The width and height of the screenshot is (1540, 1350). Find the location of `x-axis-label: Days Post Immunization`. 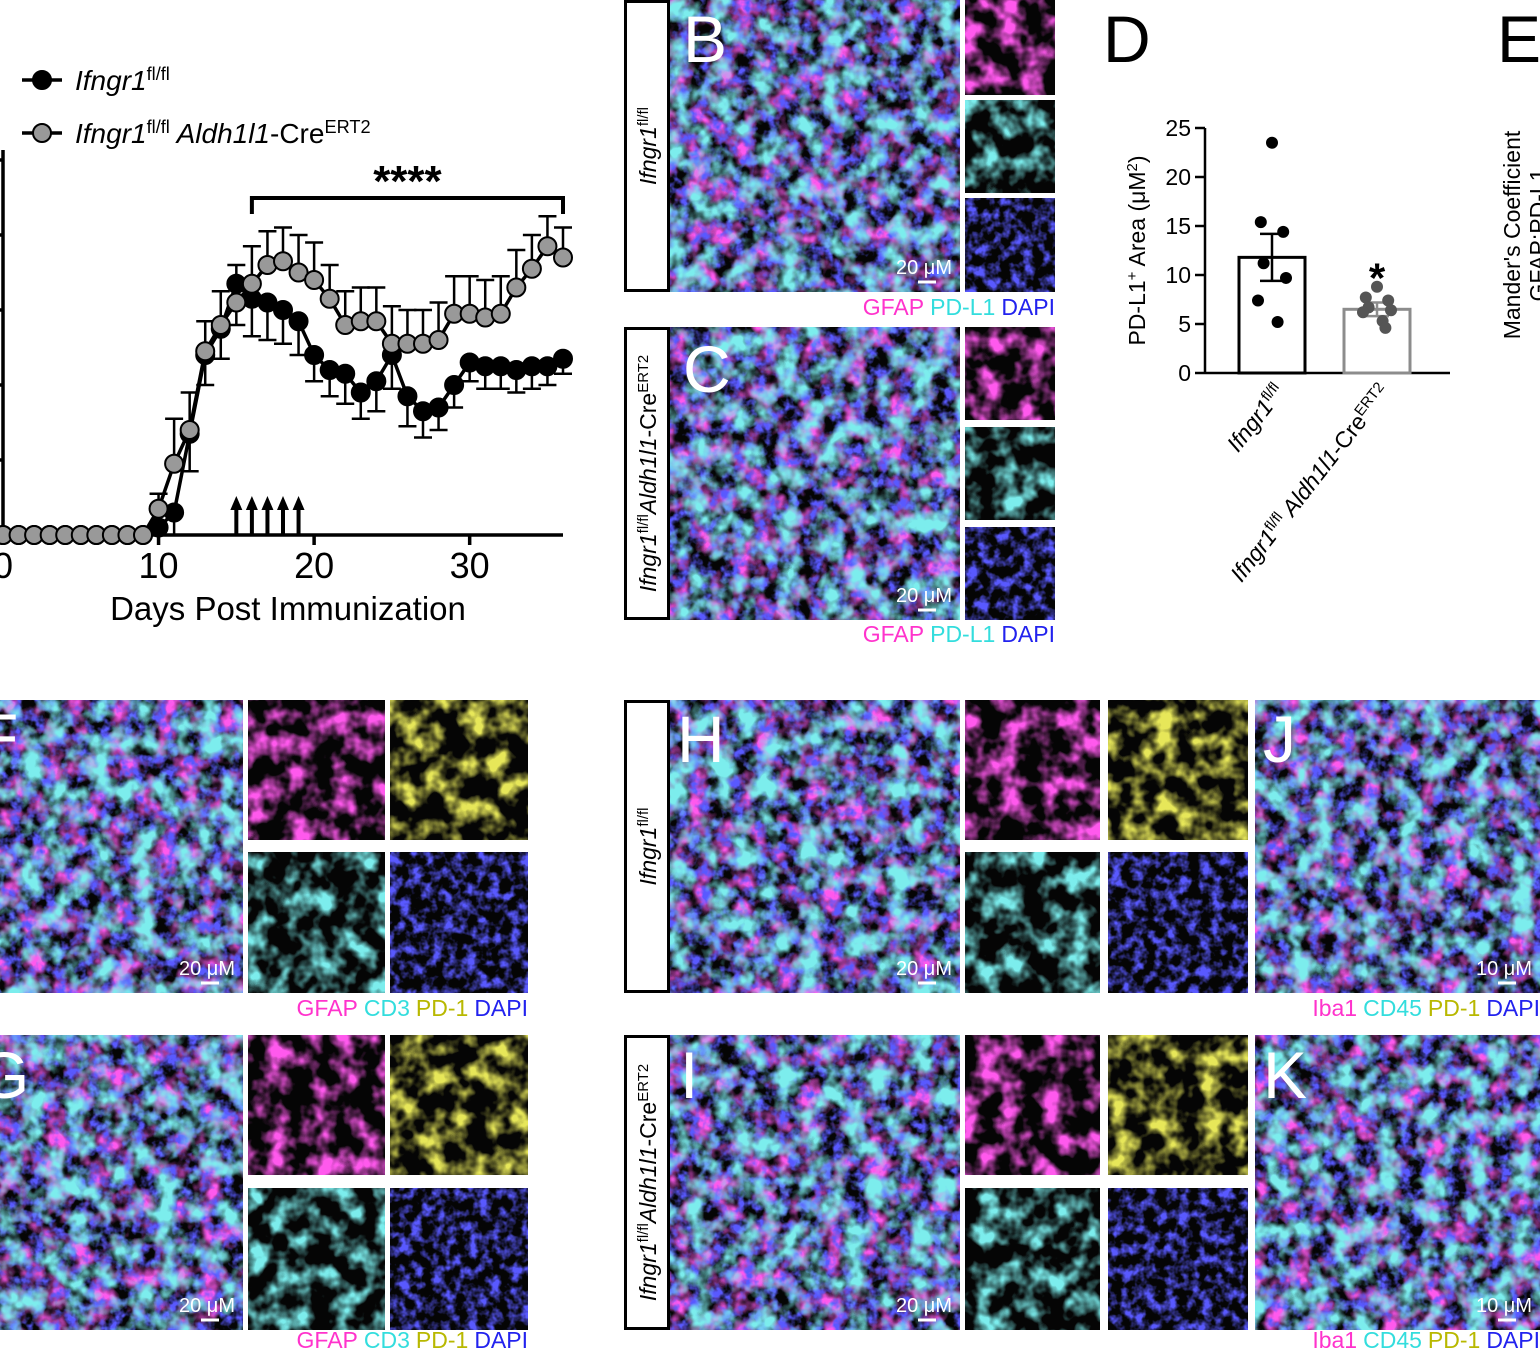

x-axis-label: Days Post Immunization is located at coordinates (288, 608).